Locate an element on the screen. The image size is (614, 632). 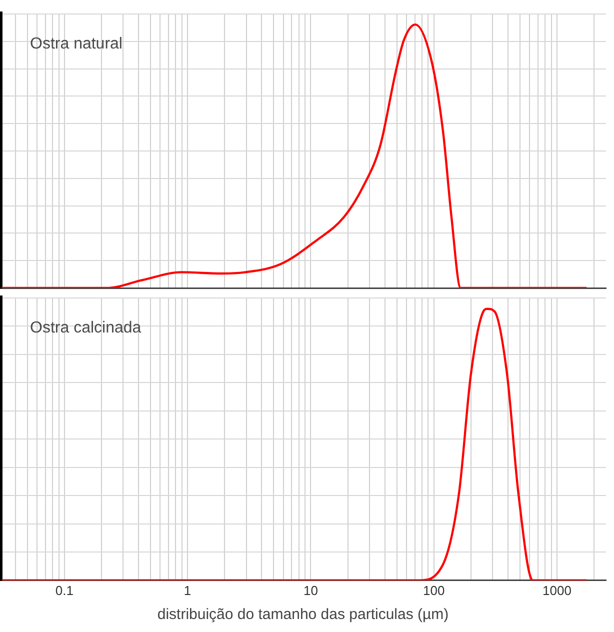
x-tick-label: 100 is located at coordinates (433, 590).